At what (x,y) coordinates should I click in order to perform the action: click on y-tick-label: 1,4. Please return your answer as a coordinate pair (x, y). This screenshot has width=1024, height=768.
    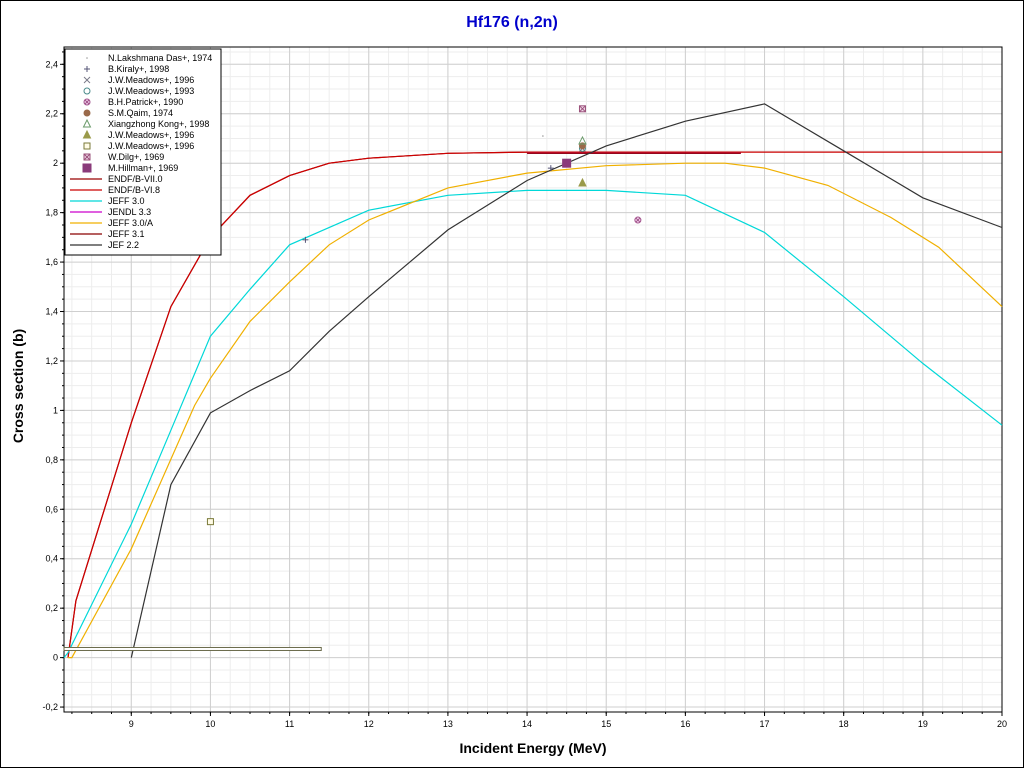
    Looking at the image, I should click on (51, 312).